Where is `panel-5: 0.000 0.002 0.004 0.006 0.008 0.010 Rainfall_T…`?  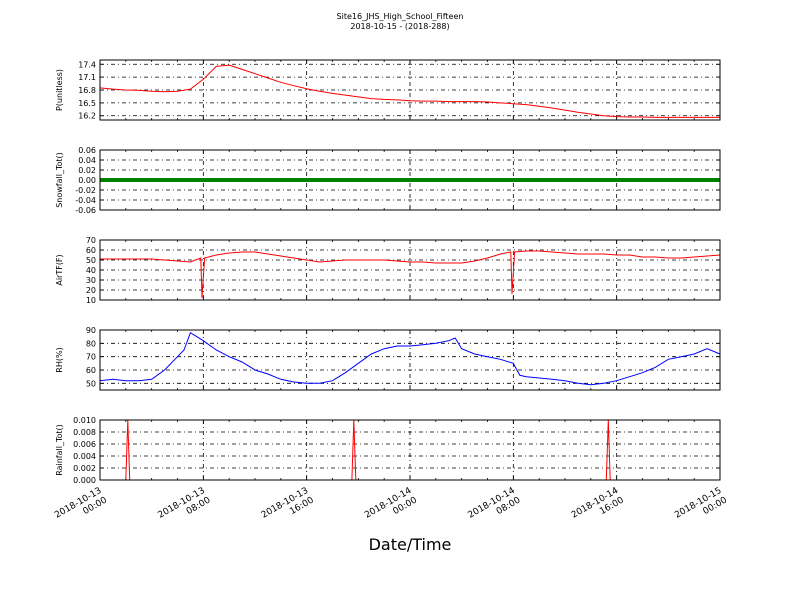
panel-5: 0.000 0.002 0.004 0.006 0.008 0.010 Rainfall_T… is located at coordinates (388, 450).